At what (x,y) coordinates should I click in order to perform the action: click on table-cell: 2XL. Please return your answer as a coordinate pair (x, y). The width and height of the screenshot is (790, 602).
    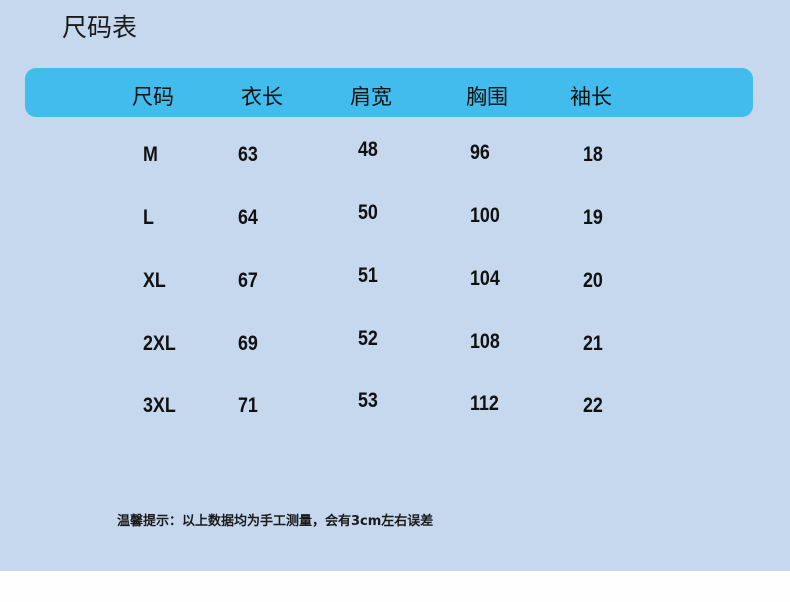
    Looking at the image, I should click on (159, 343).